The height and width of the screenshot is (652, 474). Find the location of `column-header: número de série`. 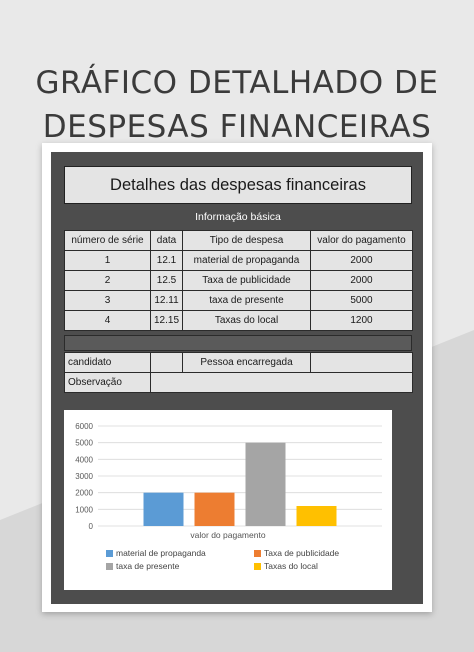

column-header: número de série is located at coordinates (107, 240).